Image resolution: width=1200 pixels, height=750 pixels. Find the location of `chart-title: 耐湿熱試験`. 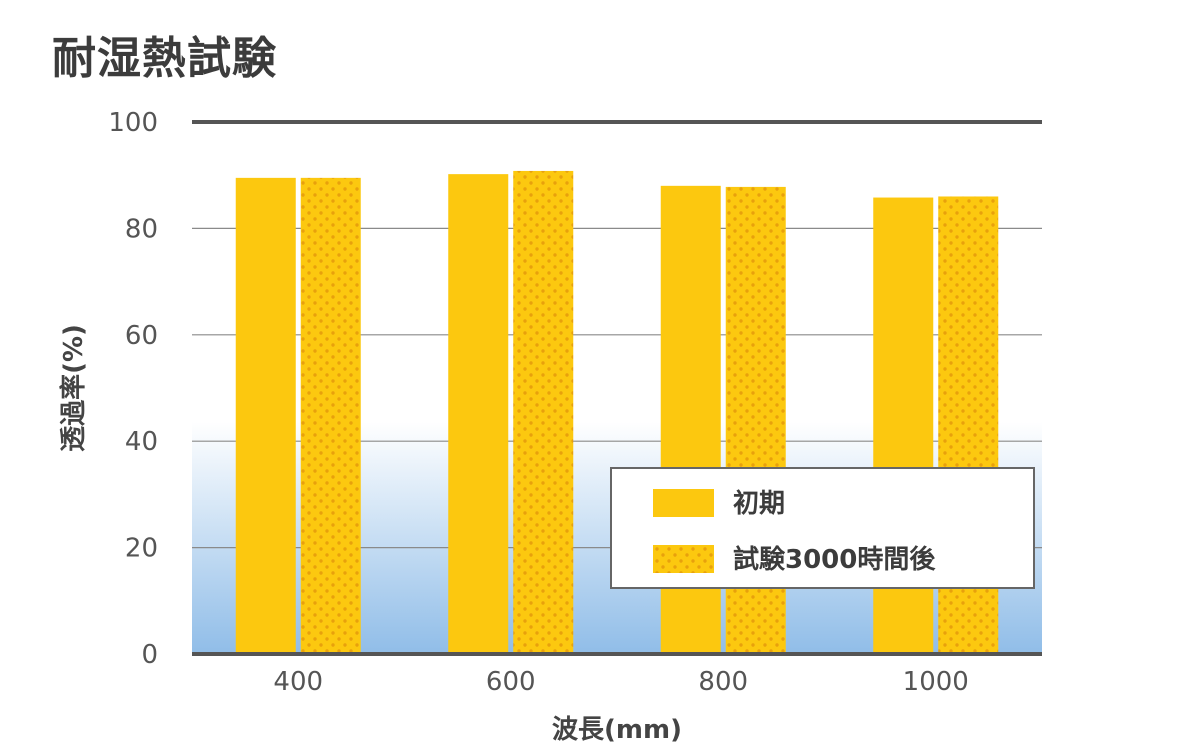

chart-title: 耐湿熱試験 is located at coordinates (164, 58).